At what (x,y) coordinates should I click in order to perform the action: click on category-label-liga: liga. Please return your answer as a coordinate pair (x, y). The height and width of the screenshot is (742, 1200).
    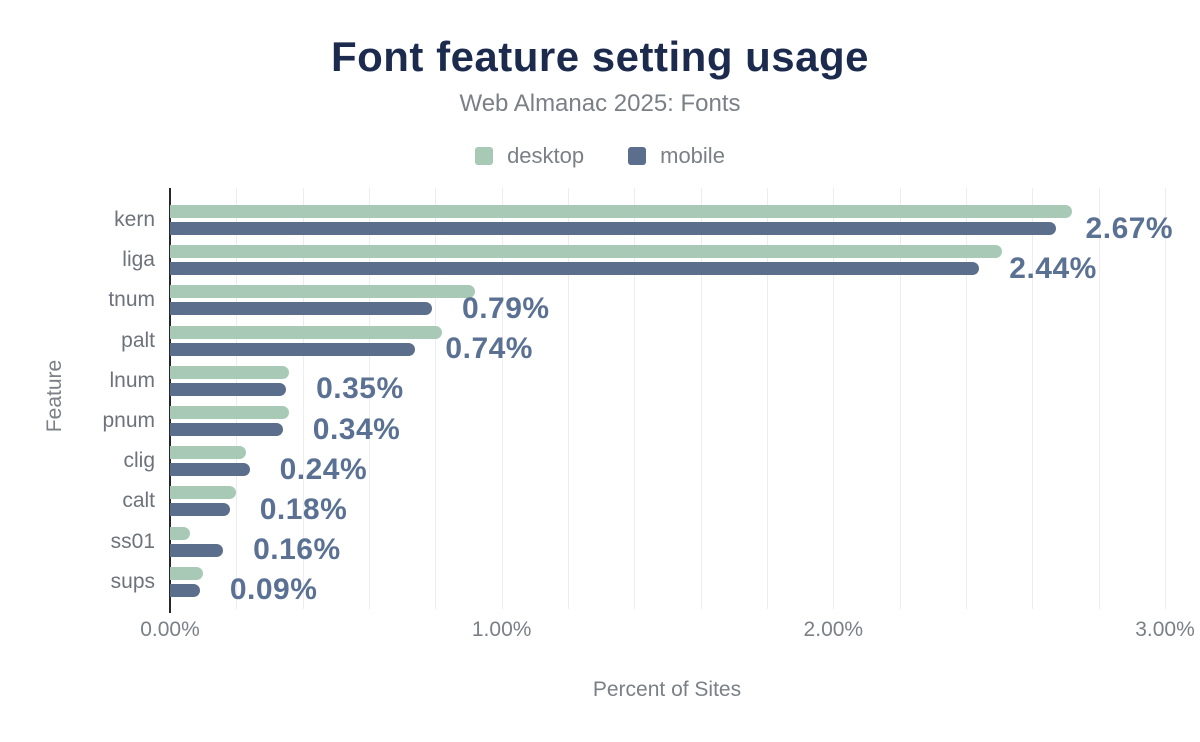
    Looking at the image, I should click on (138, 260).